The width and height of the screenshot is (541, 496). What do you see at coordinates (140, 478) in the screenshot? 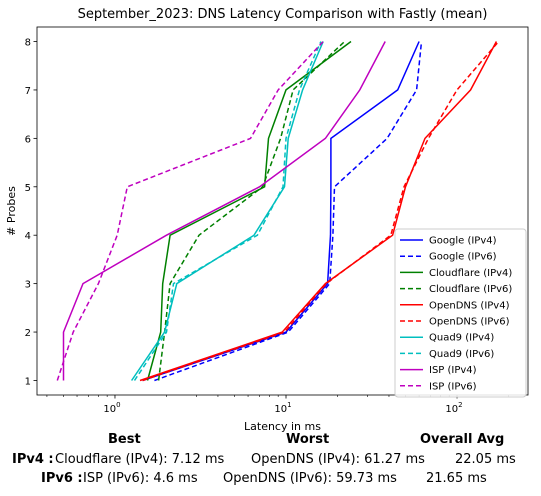
I see `ipv6-best-value: ISP (IPv6): 4.6 ms` at bounding box center [140, 478].